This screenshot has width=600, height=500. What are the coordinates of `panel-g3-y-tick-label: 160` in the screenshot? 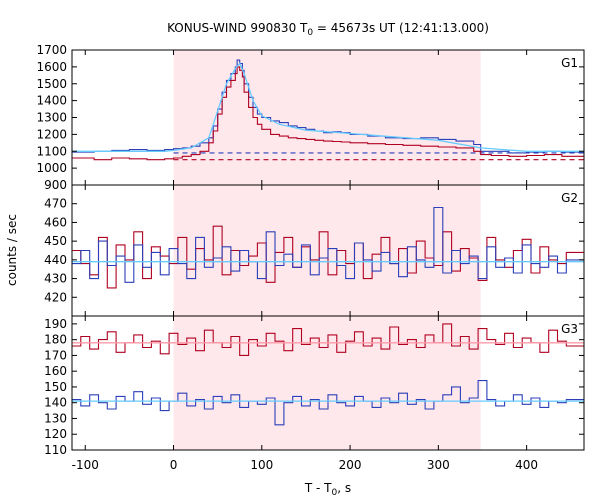 It's located at (55, 371).